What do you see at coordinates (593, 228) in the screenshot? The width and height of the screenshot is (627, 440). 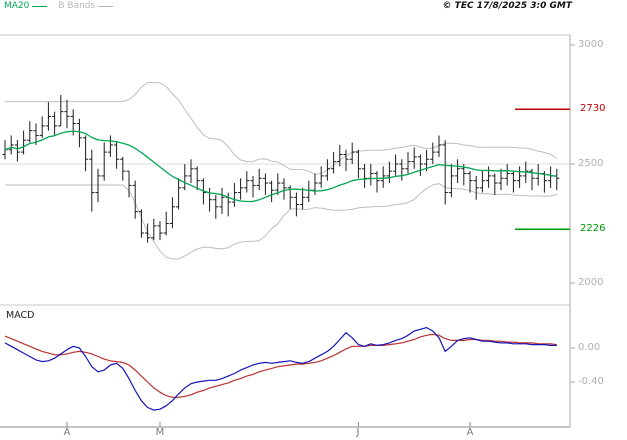 I see `support-level-label: 2226` at bounding box center [593, 228].